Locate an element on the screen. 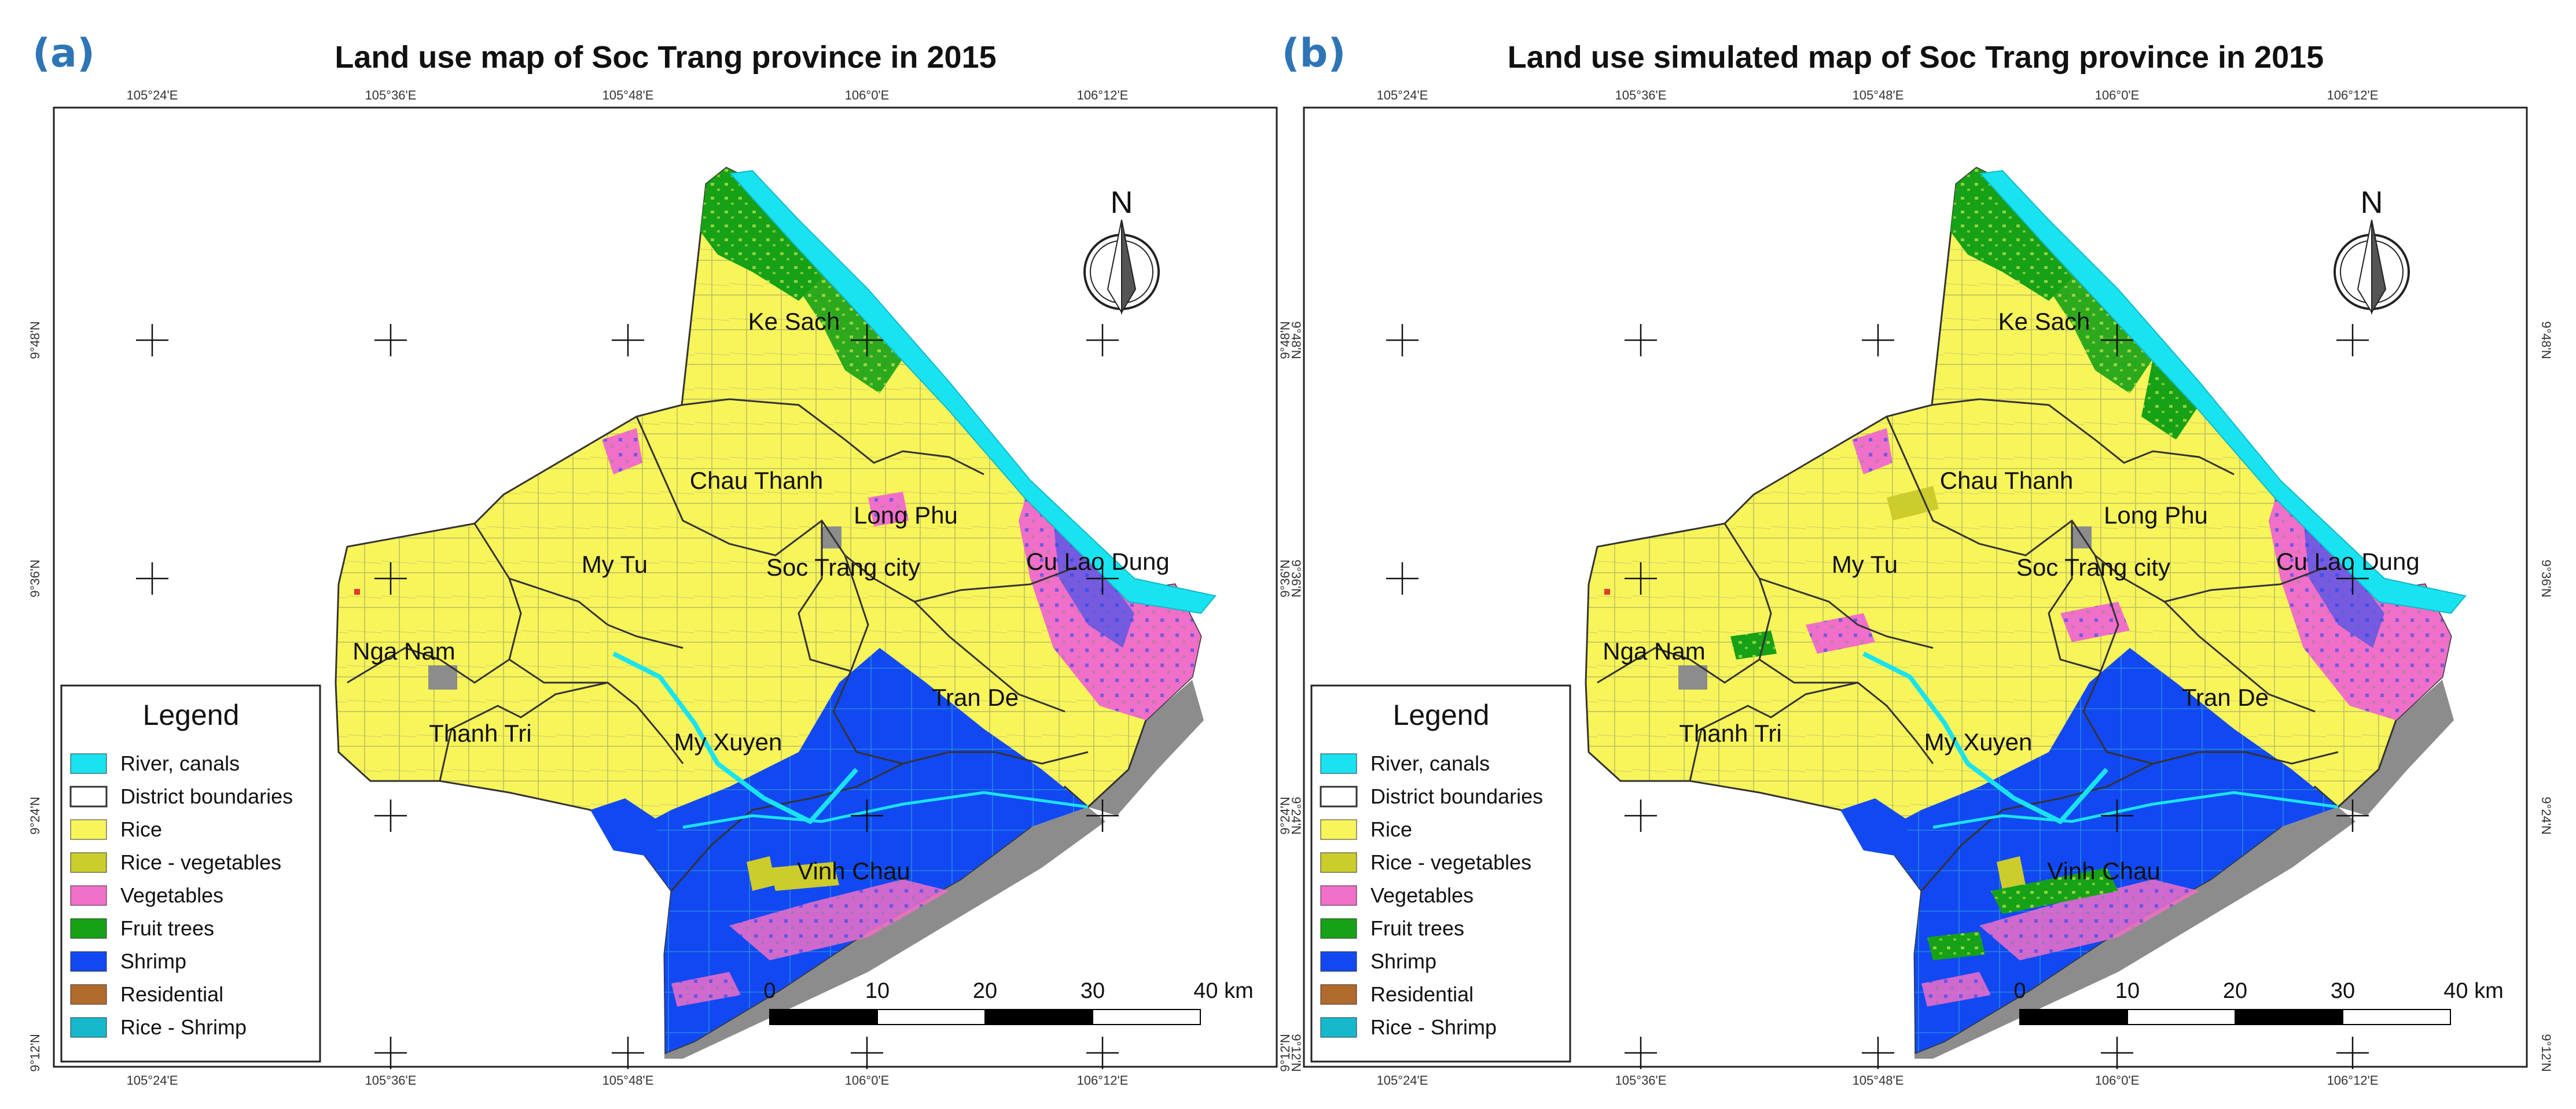 Image resolution: width=2576 pixels, height=1109 pixels. longitude-label-bottom: 105°24'E is located at coordinates (1402, 1080).